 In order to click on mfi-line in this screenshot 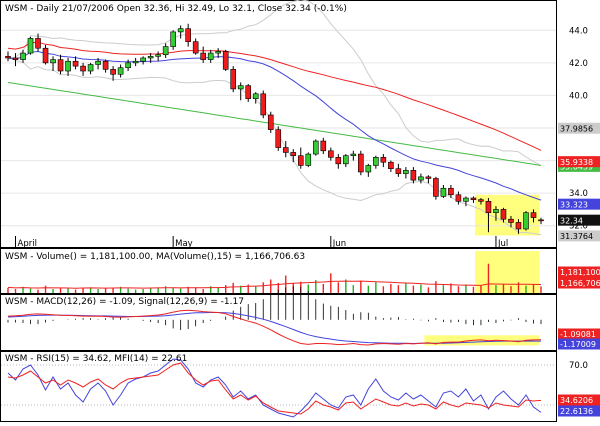, I will do `click(274, 388)`.